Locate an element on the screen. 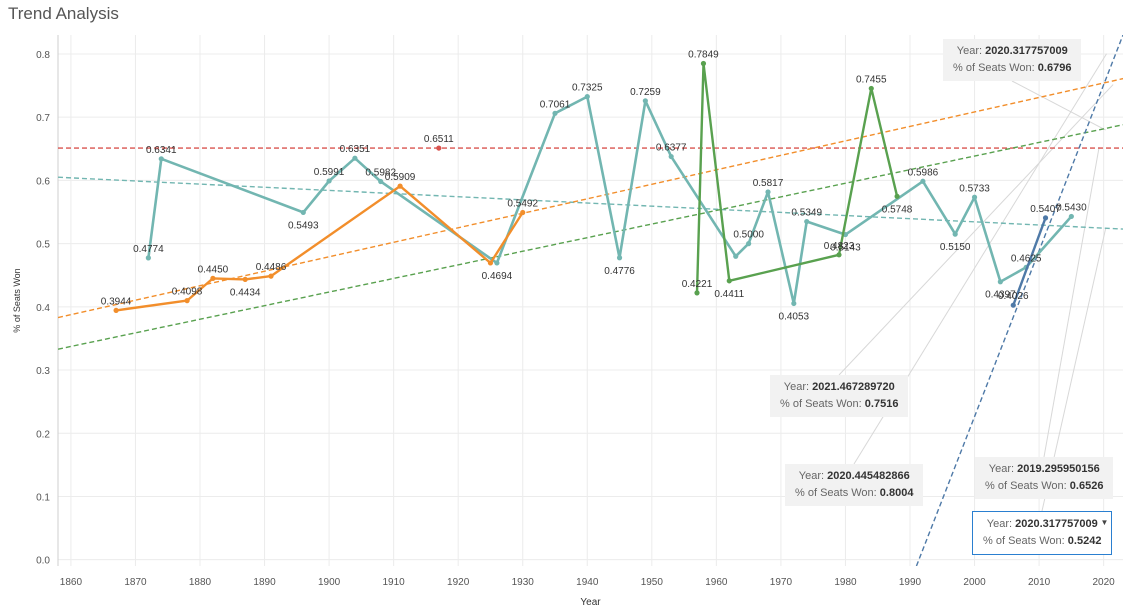 The height and width of the screenshot is (613, 1125). x-tick-label: 1860 is located at coordinates (71, 582).